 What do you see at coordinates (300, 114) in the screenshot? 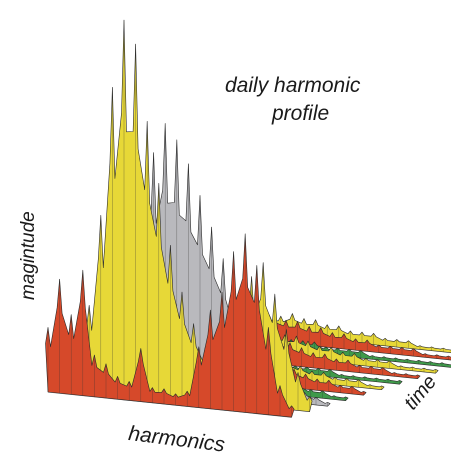
I see `chart-title-line2: profile` at bounding box center [300, 114].